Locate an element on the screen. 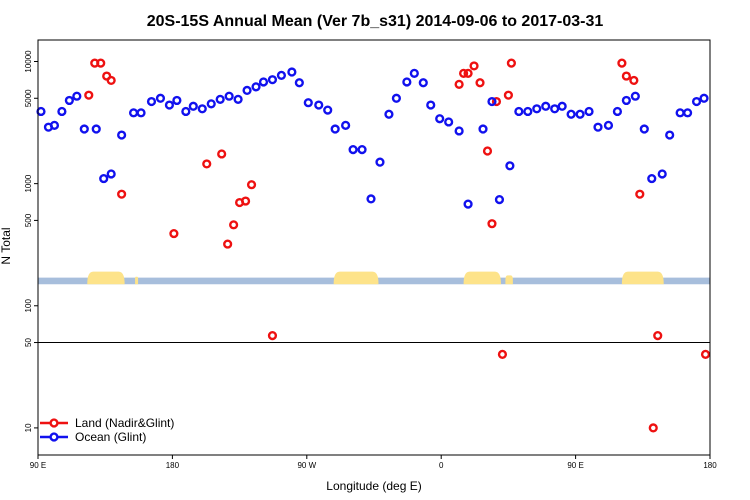 The image size is (750, 500). y-tick-label: 500 is located at coordinates (28, 220).